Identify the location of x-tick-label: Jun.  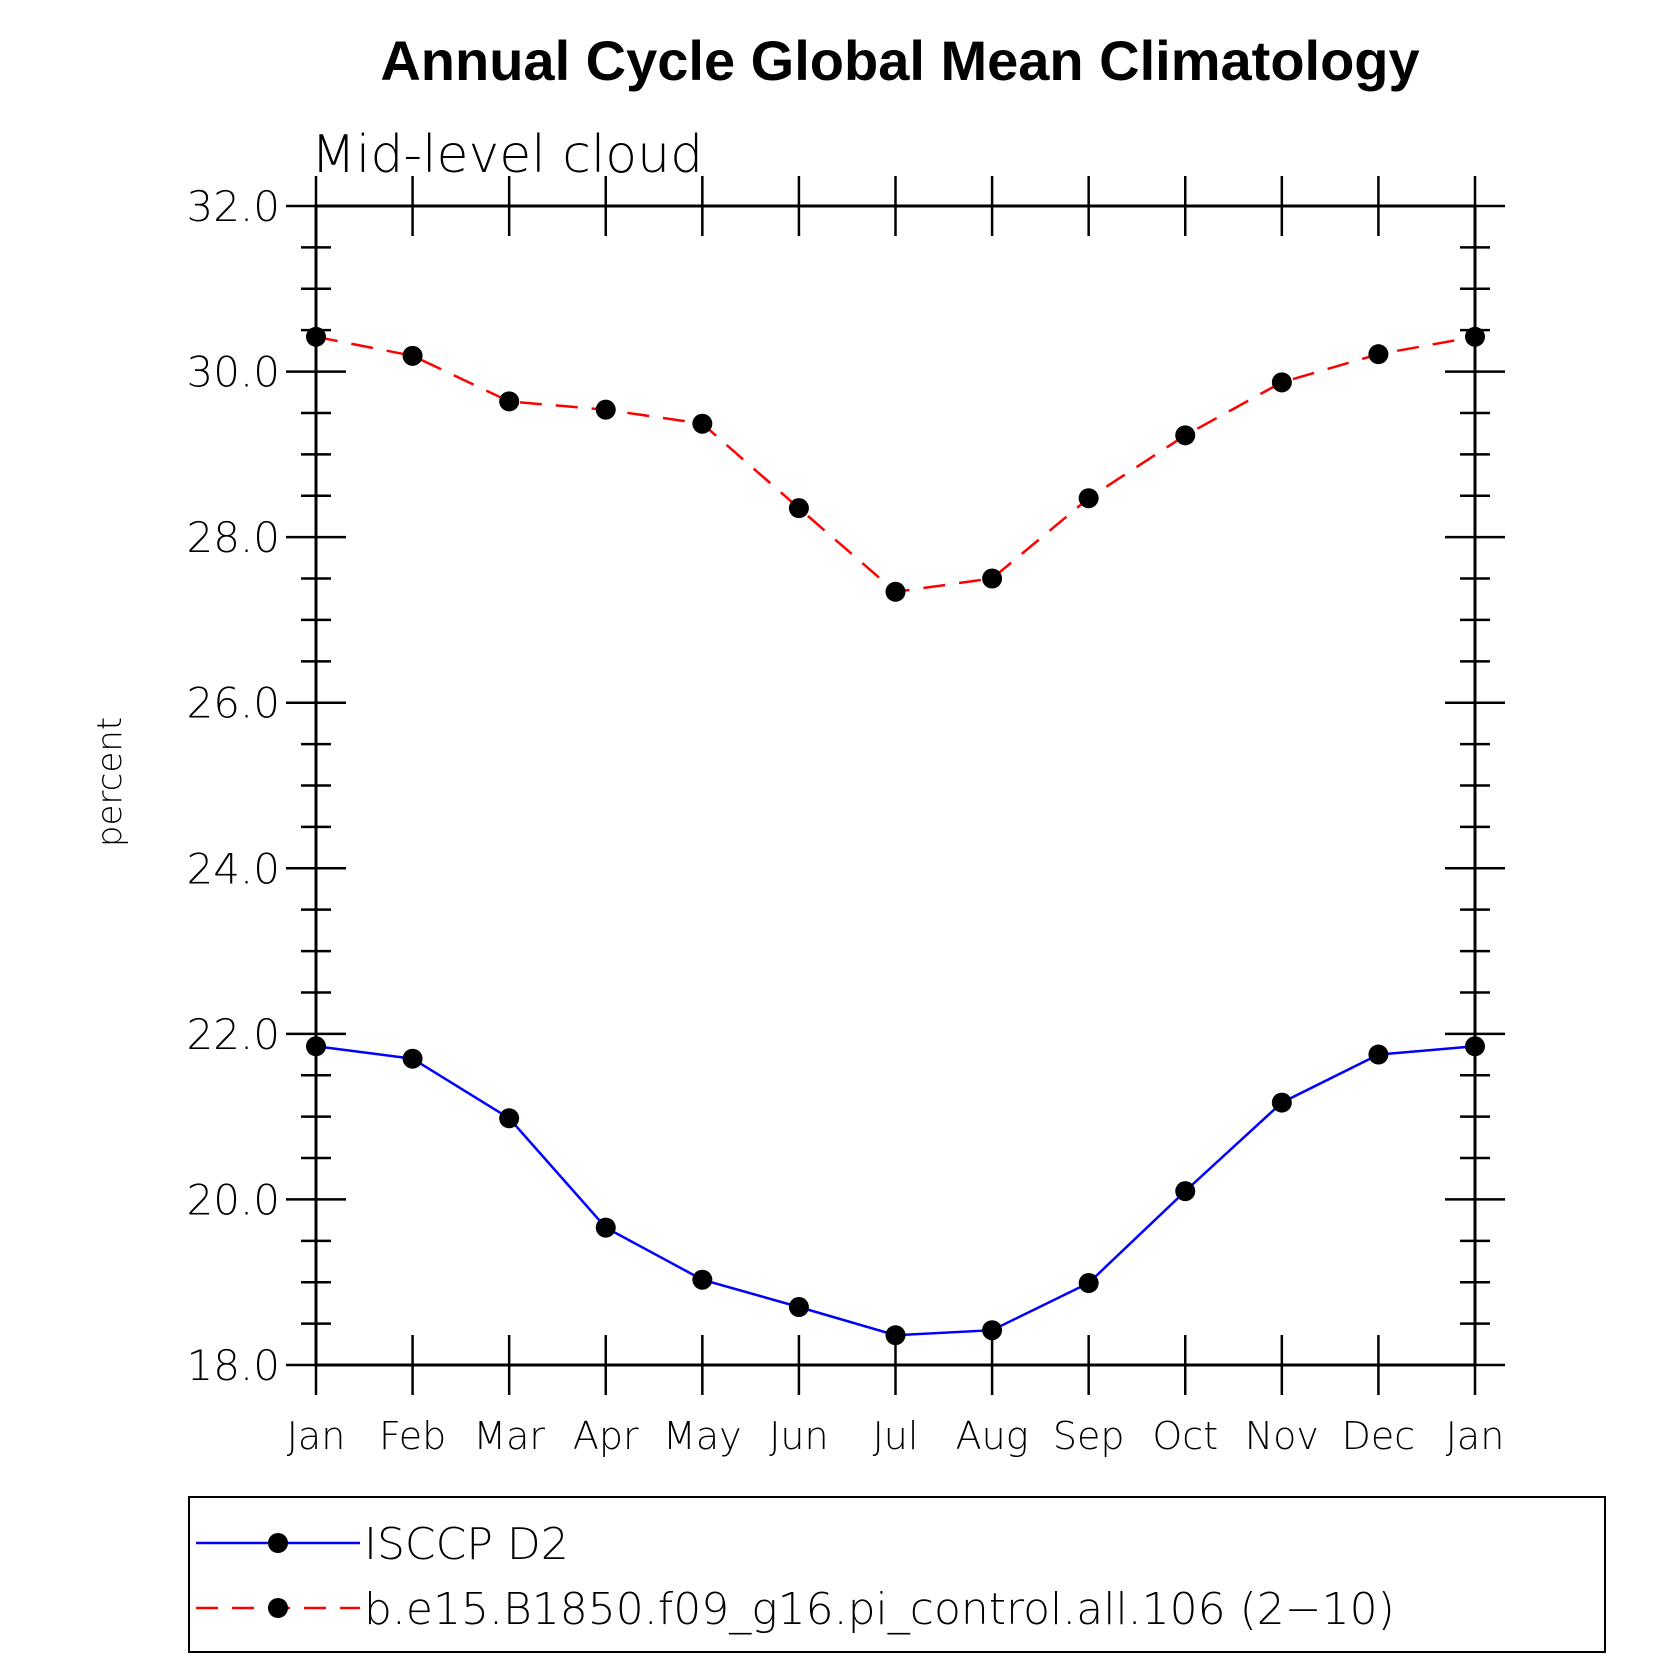
(798, 1436).